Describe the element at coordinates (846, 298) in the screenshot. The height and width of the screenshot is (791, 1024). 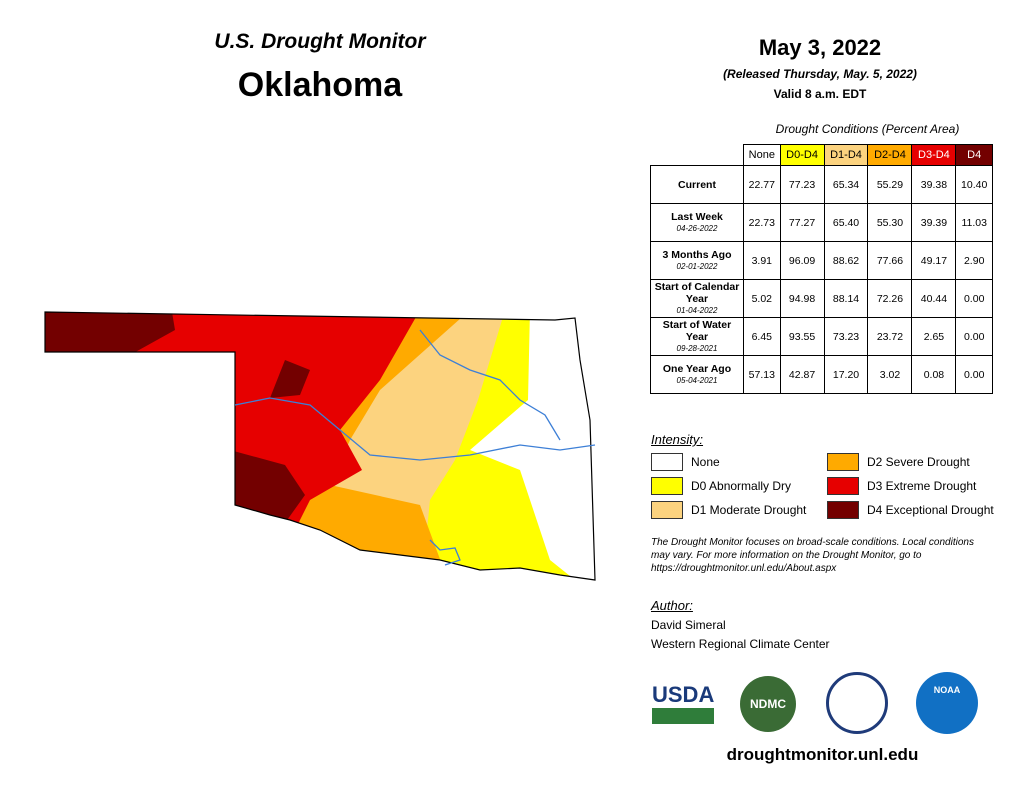
I see `cell-value: 88.14` at that location.